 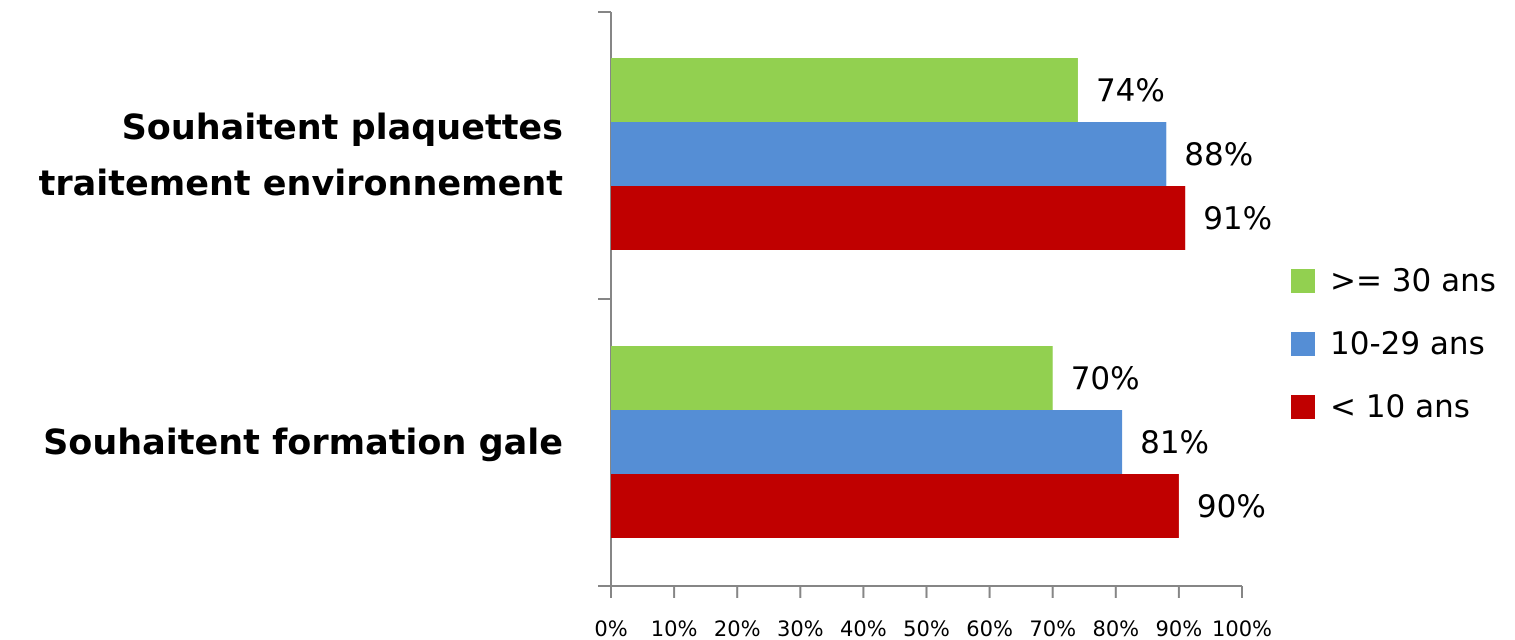 What do you see at coordinates (1115, 628) in the screenshot?
I see `x-tick-label: 80%` at bounding box center [1115, 628].